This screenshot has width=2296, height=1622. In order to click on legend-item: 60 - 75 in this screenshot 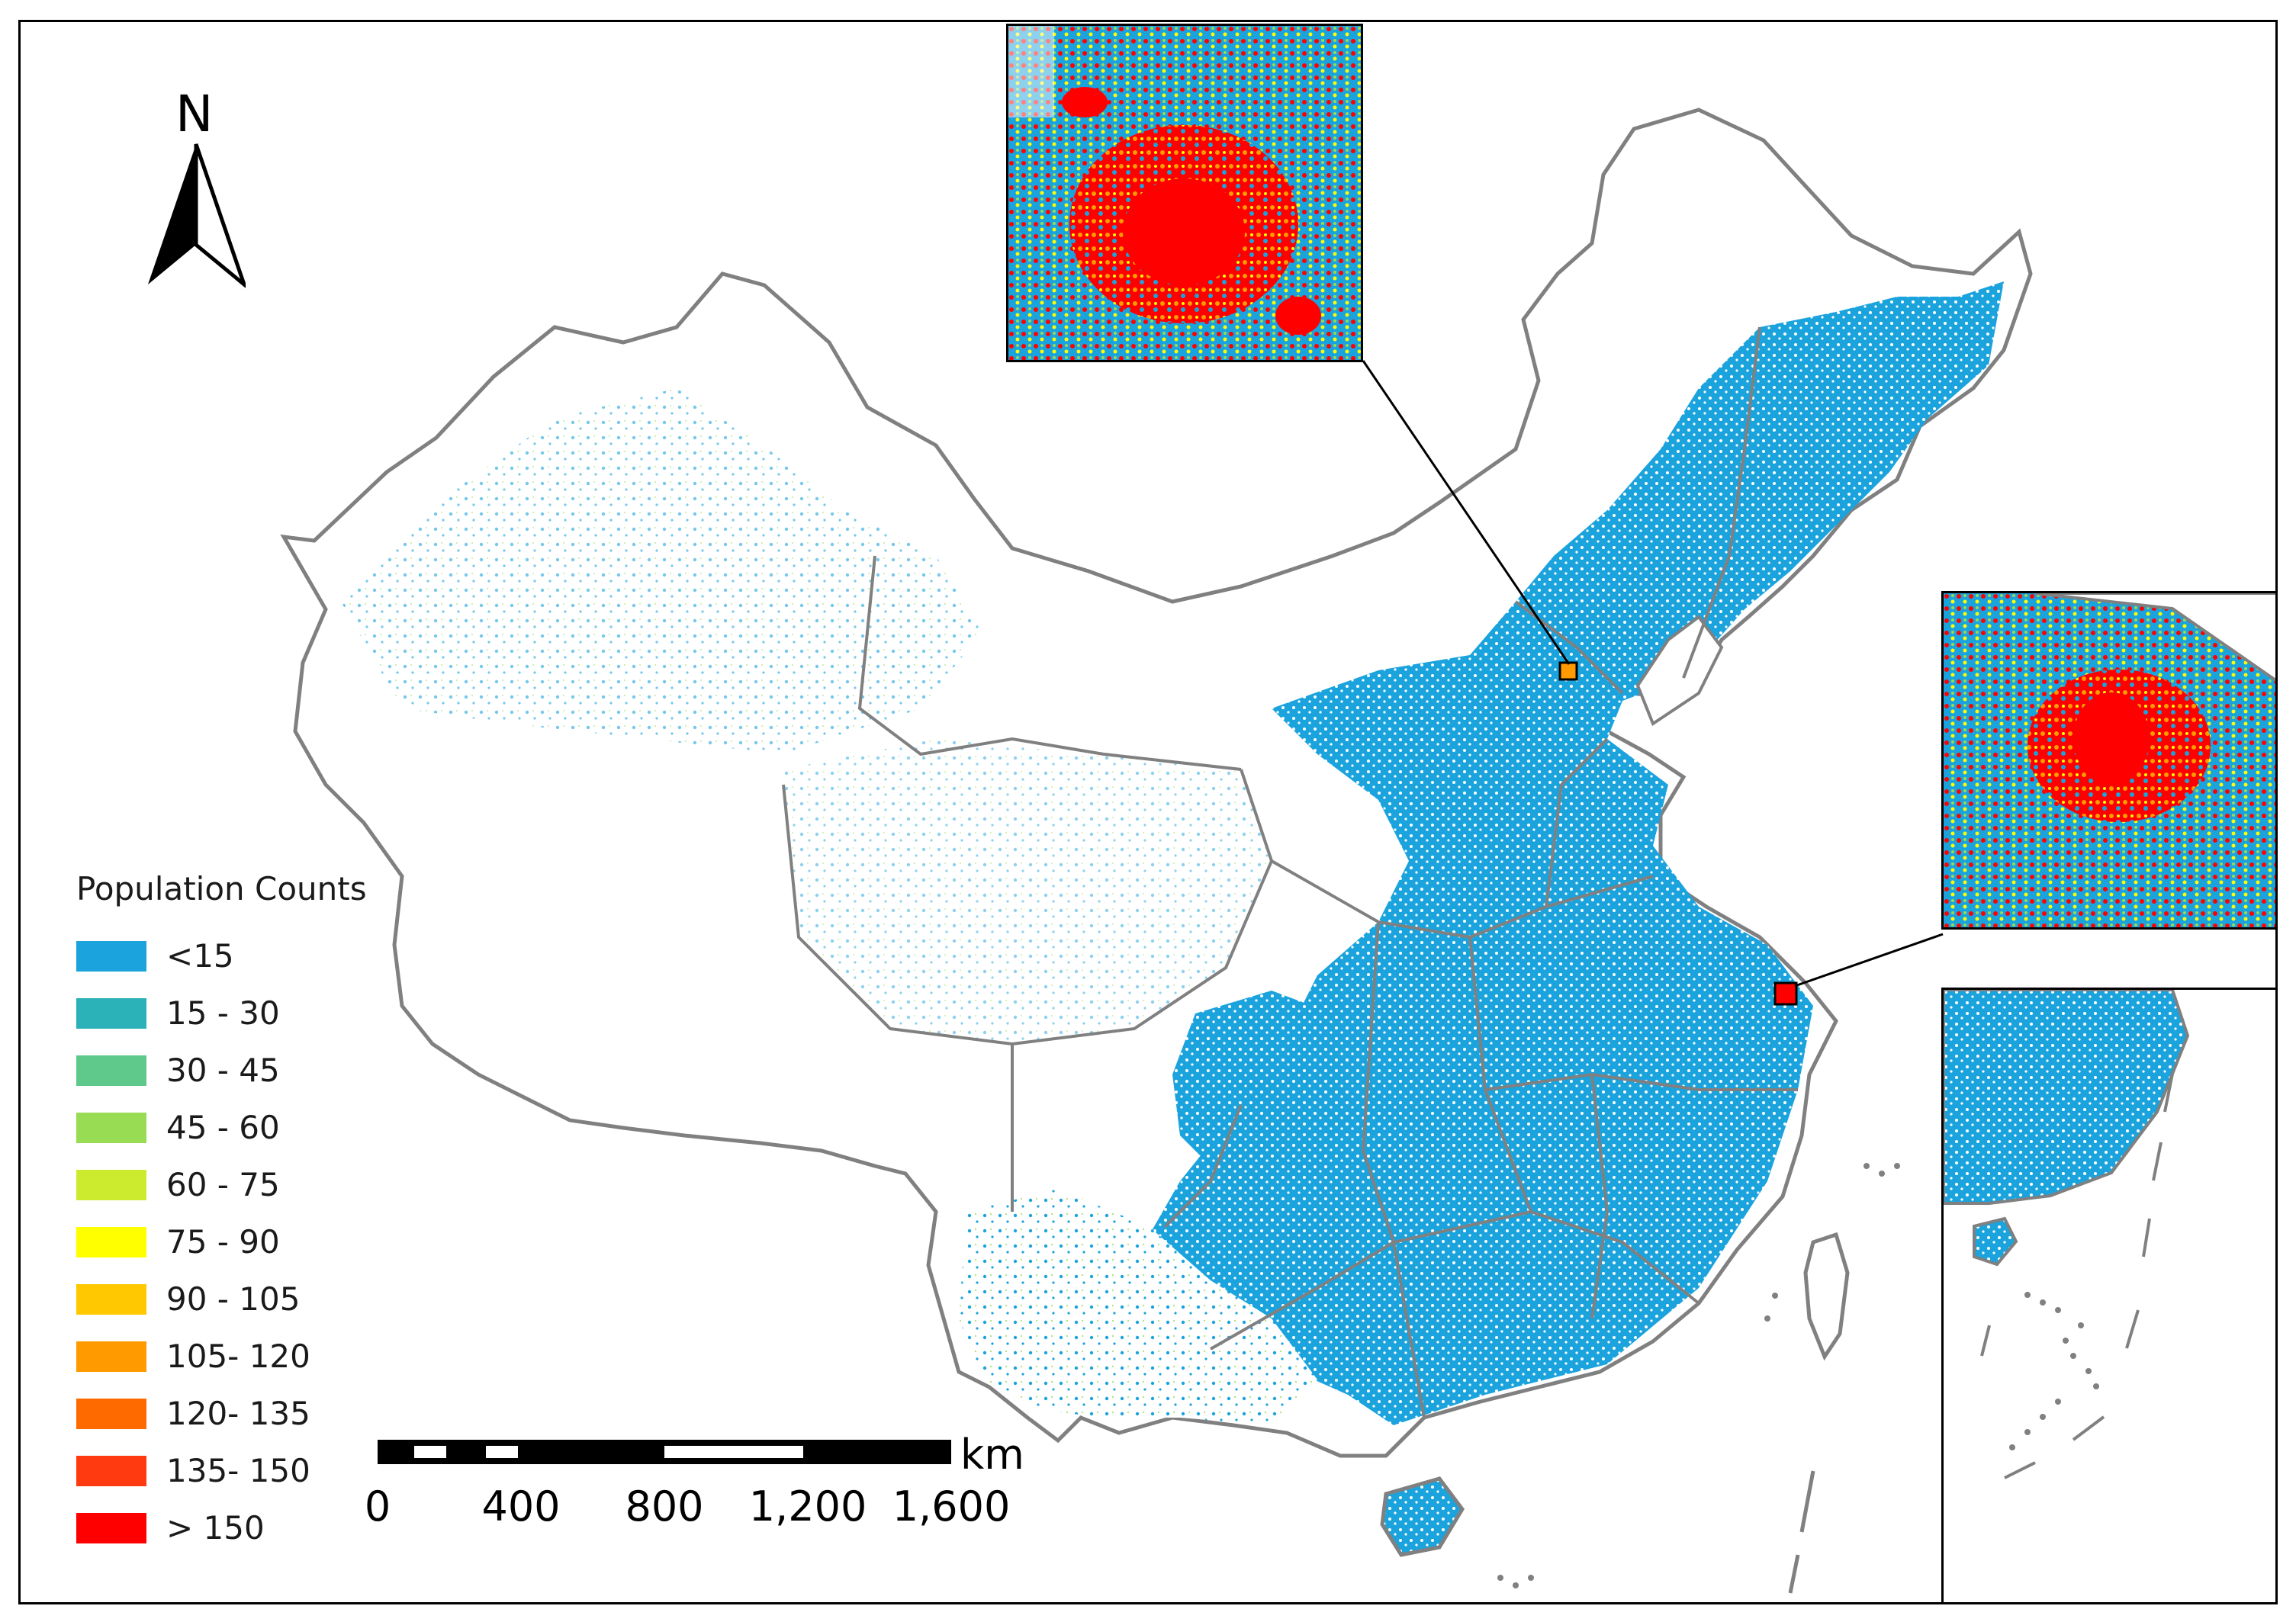, I will do `click(221, 1184)`.